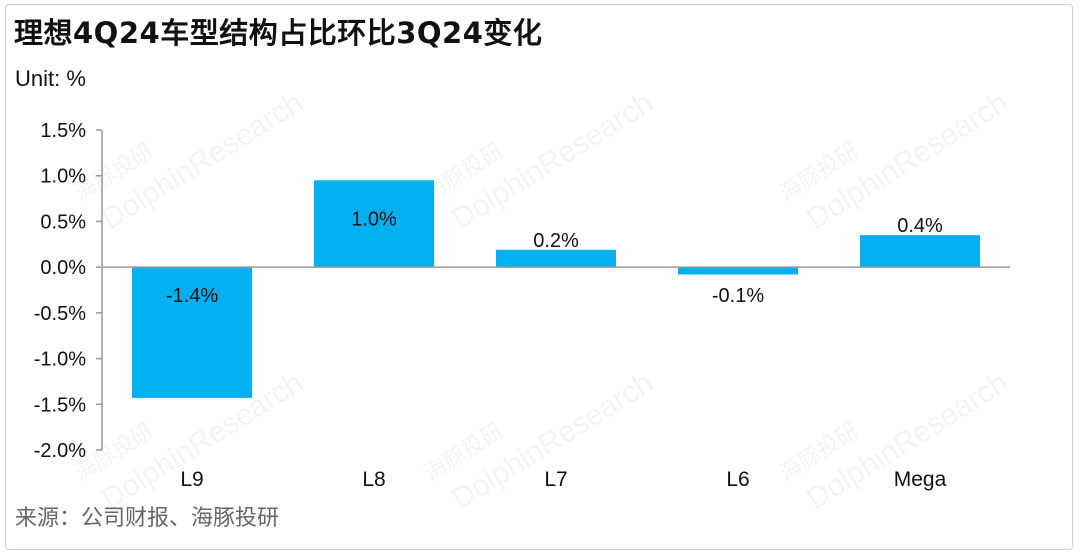  I want to click on bar-l6, so click(738, 271).